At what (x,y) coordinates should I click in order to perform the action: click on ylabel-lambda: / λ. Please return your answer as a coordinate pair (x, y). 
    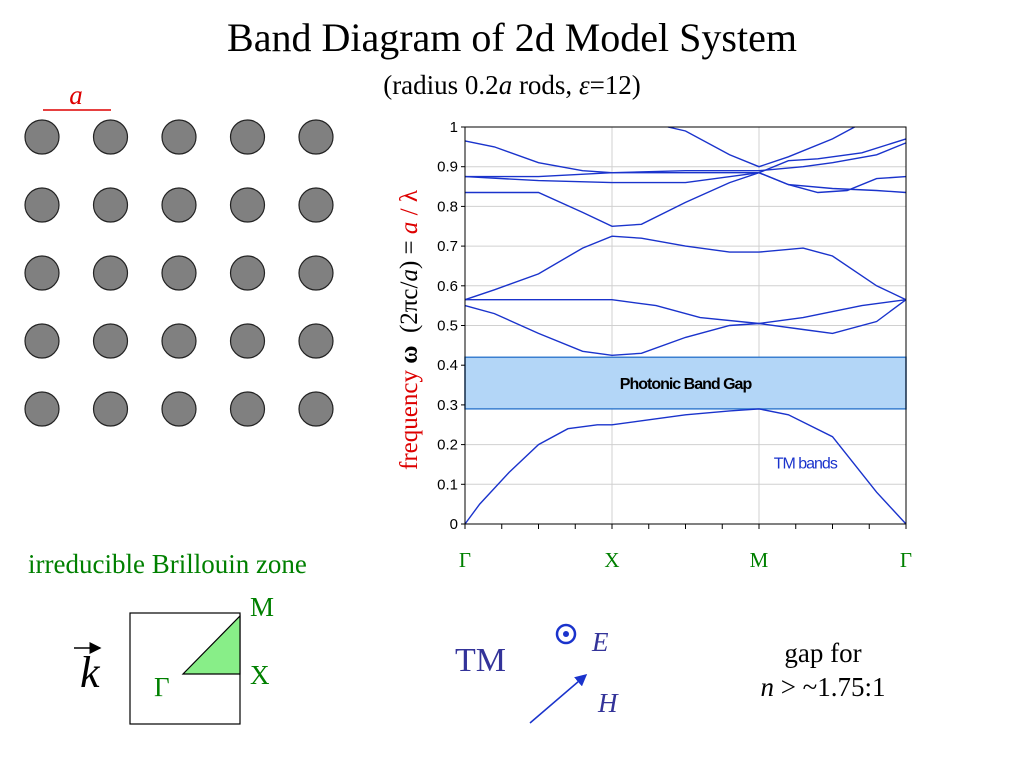
    Looking at the image, I should click on (409, 203).